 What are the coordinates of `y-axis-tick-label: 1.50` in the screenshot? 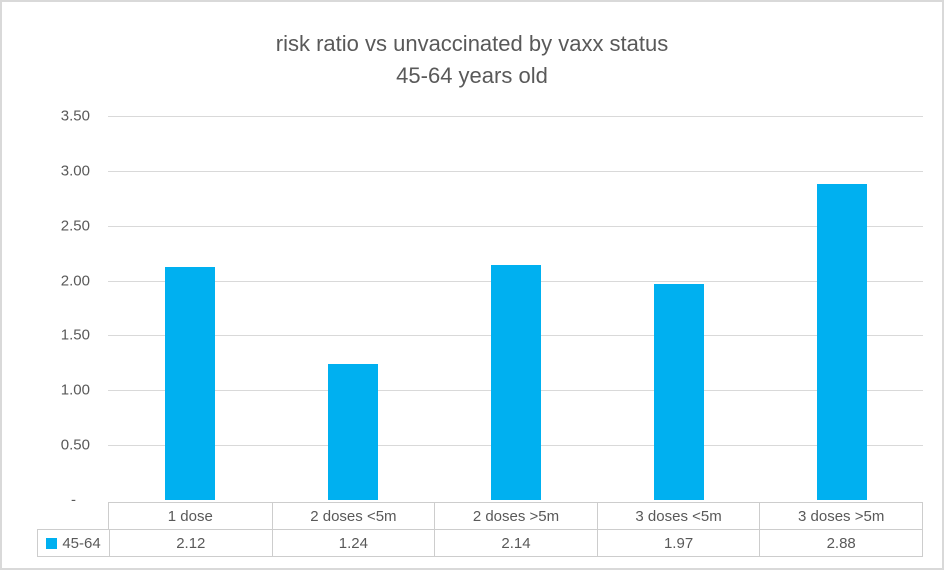 It's located at (75, 335).